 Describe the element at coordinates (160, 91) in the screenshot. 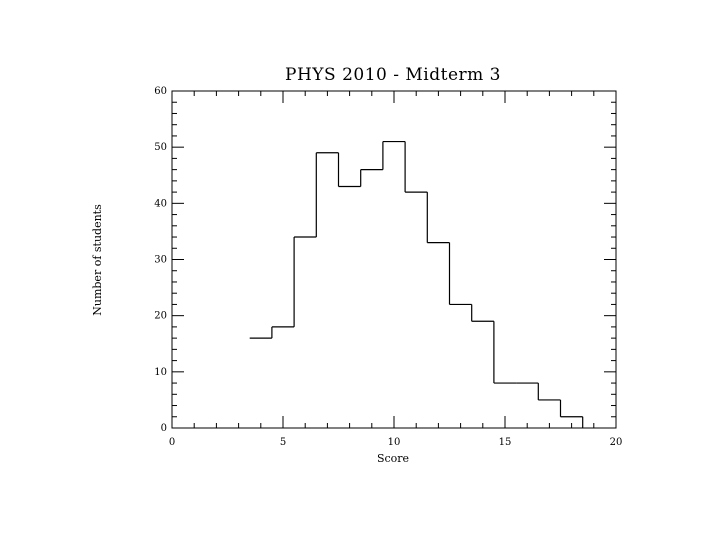

I see `y-tick-label: 60` at that location.